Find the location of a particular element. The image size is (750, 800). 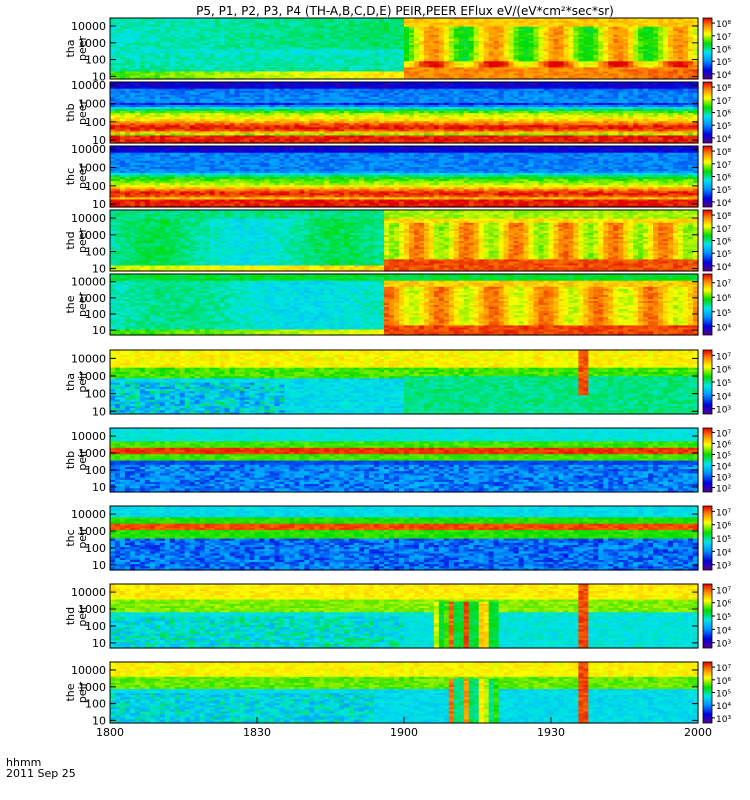

panel-thb-peer: 10100100010000thb peer10⁴10⁵10⁶10⁷10⁸ is located at coordinates (397, 113).